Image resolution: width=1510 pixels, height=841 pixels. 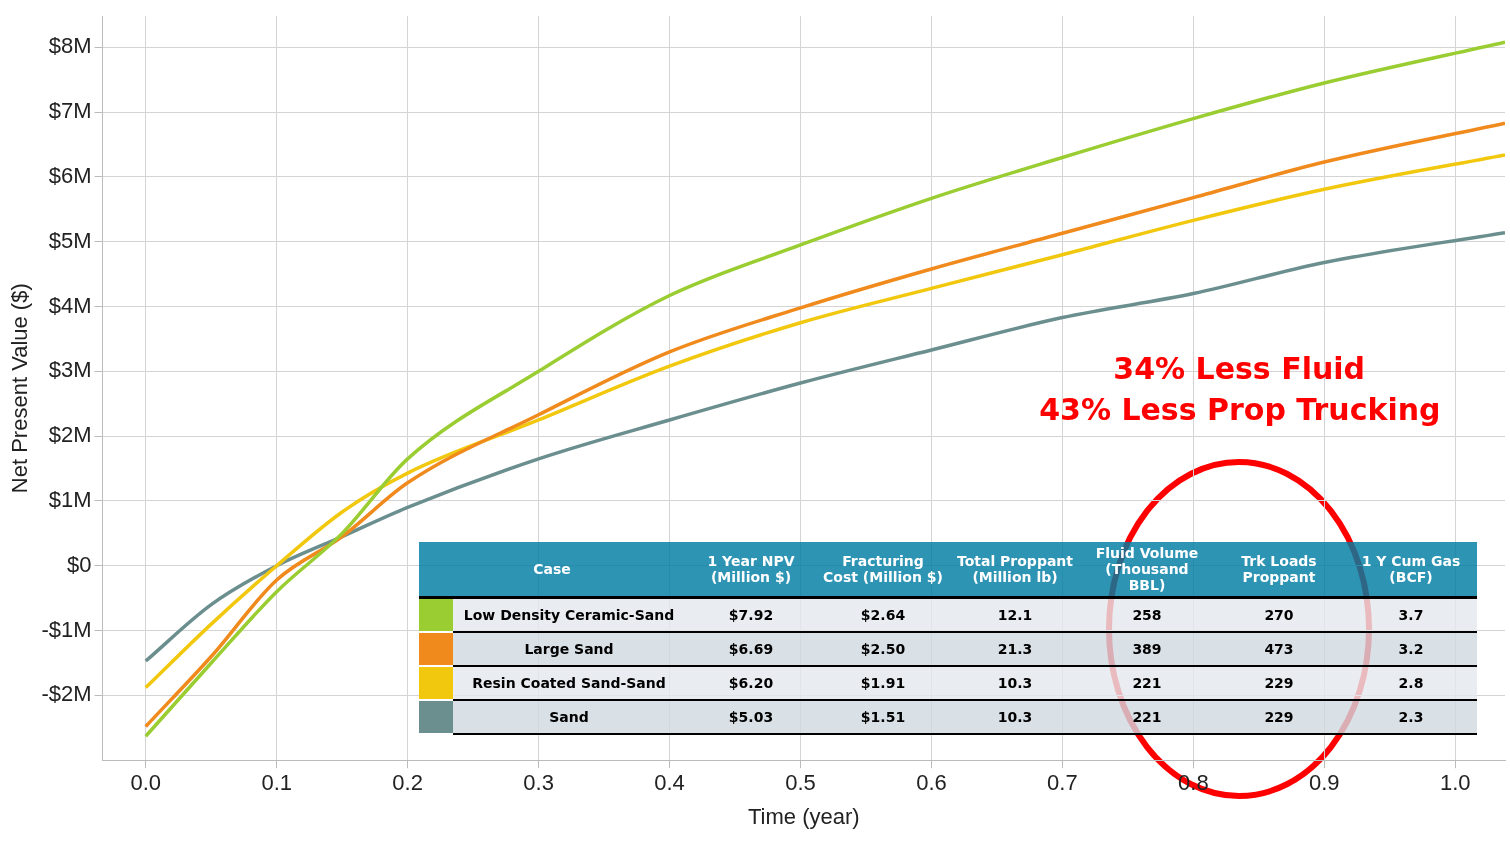 What do you see at coordinates (569, 683) in the screenshot?
I see `text: Resin Coated Sand-Sand` at bounding box center [569, 683].